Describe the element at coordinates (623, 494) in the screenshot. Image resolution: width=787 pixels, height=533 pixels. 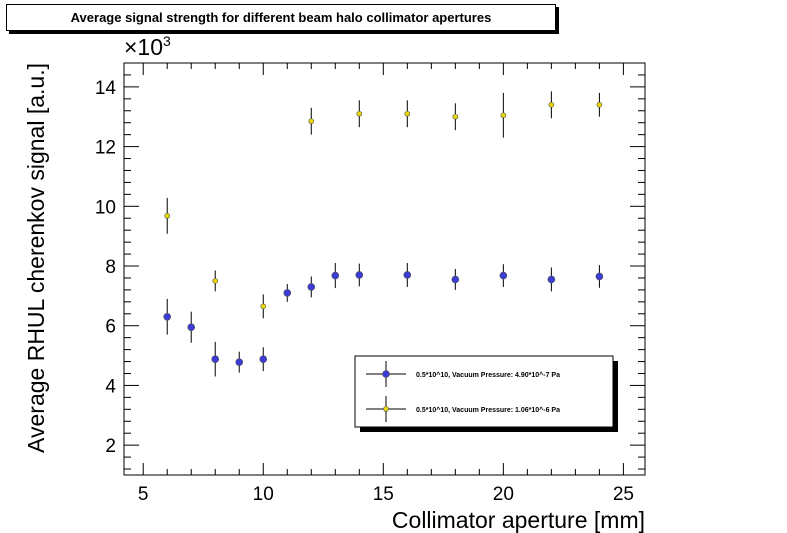
I see `x-tick-label: 25` at that location.